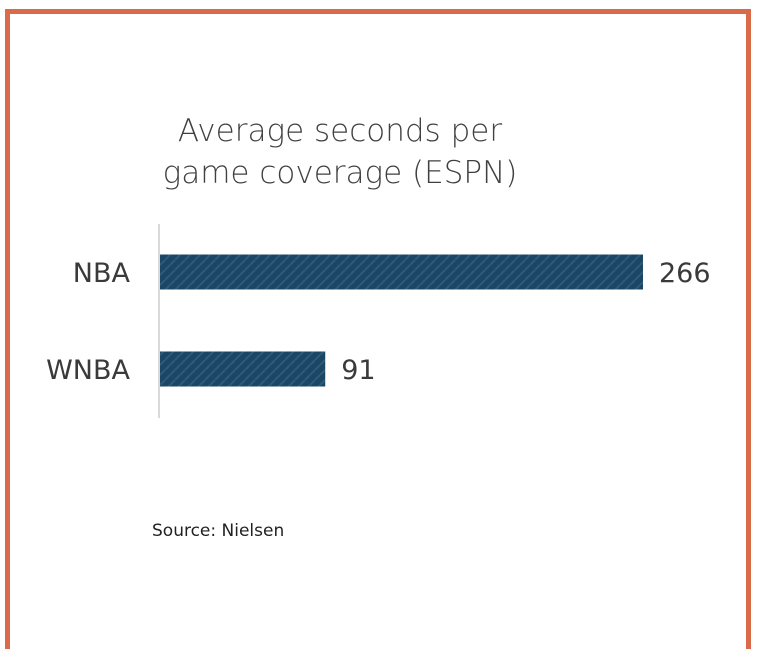 This screenshot has height=649, width=761. I want to click on data-label-wnba: 91, so click(358, 370).